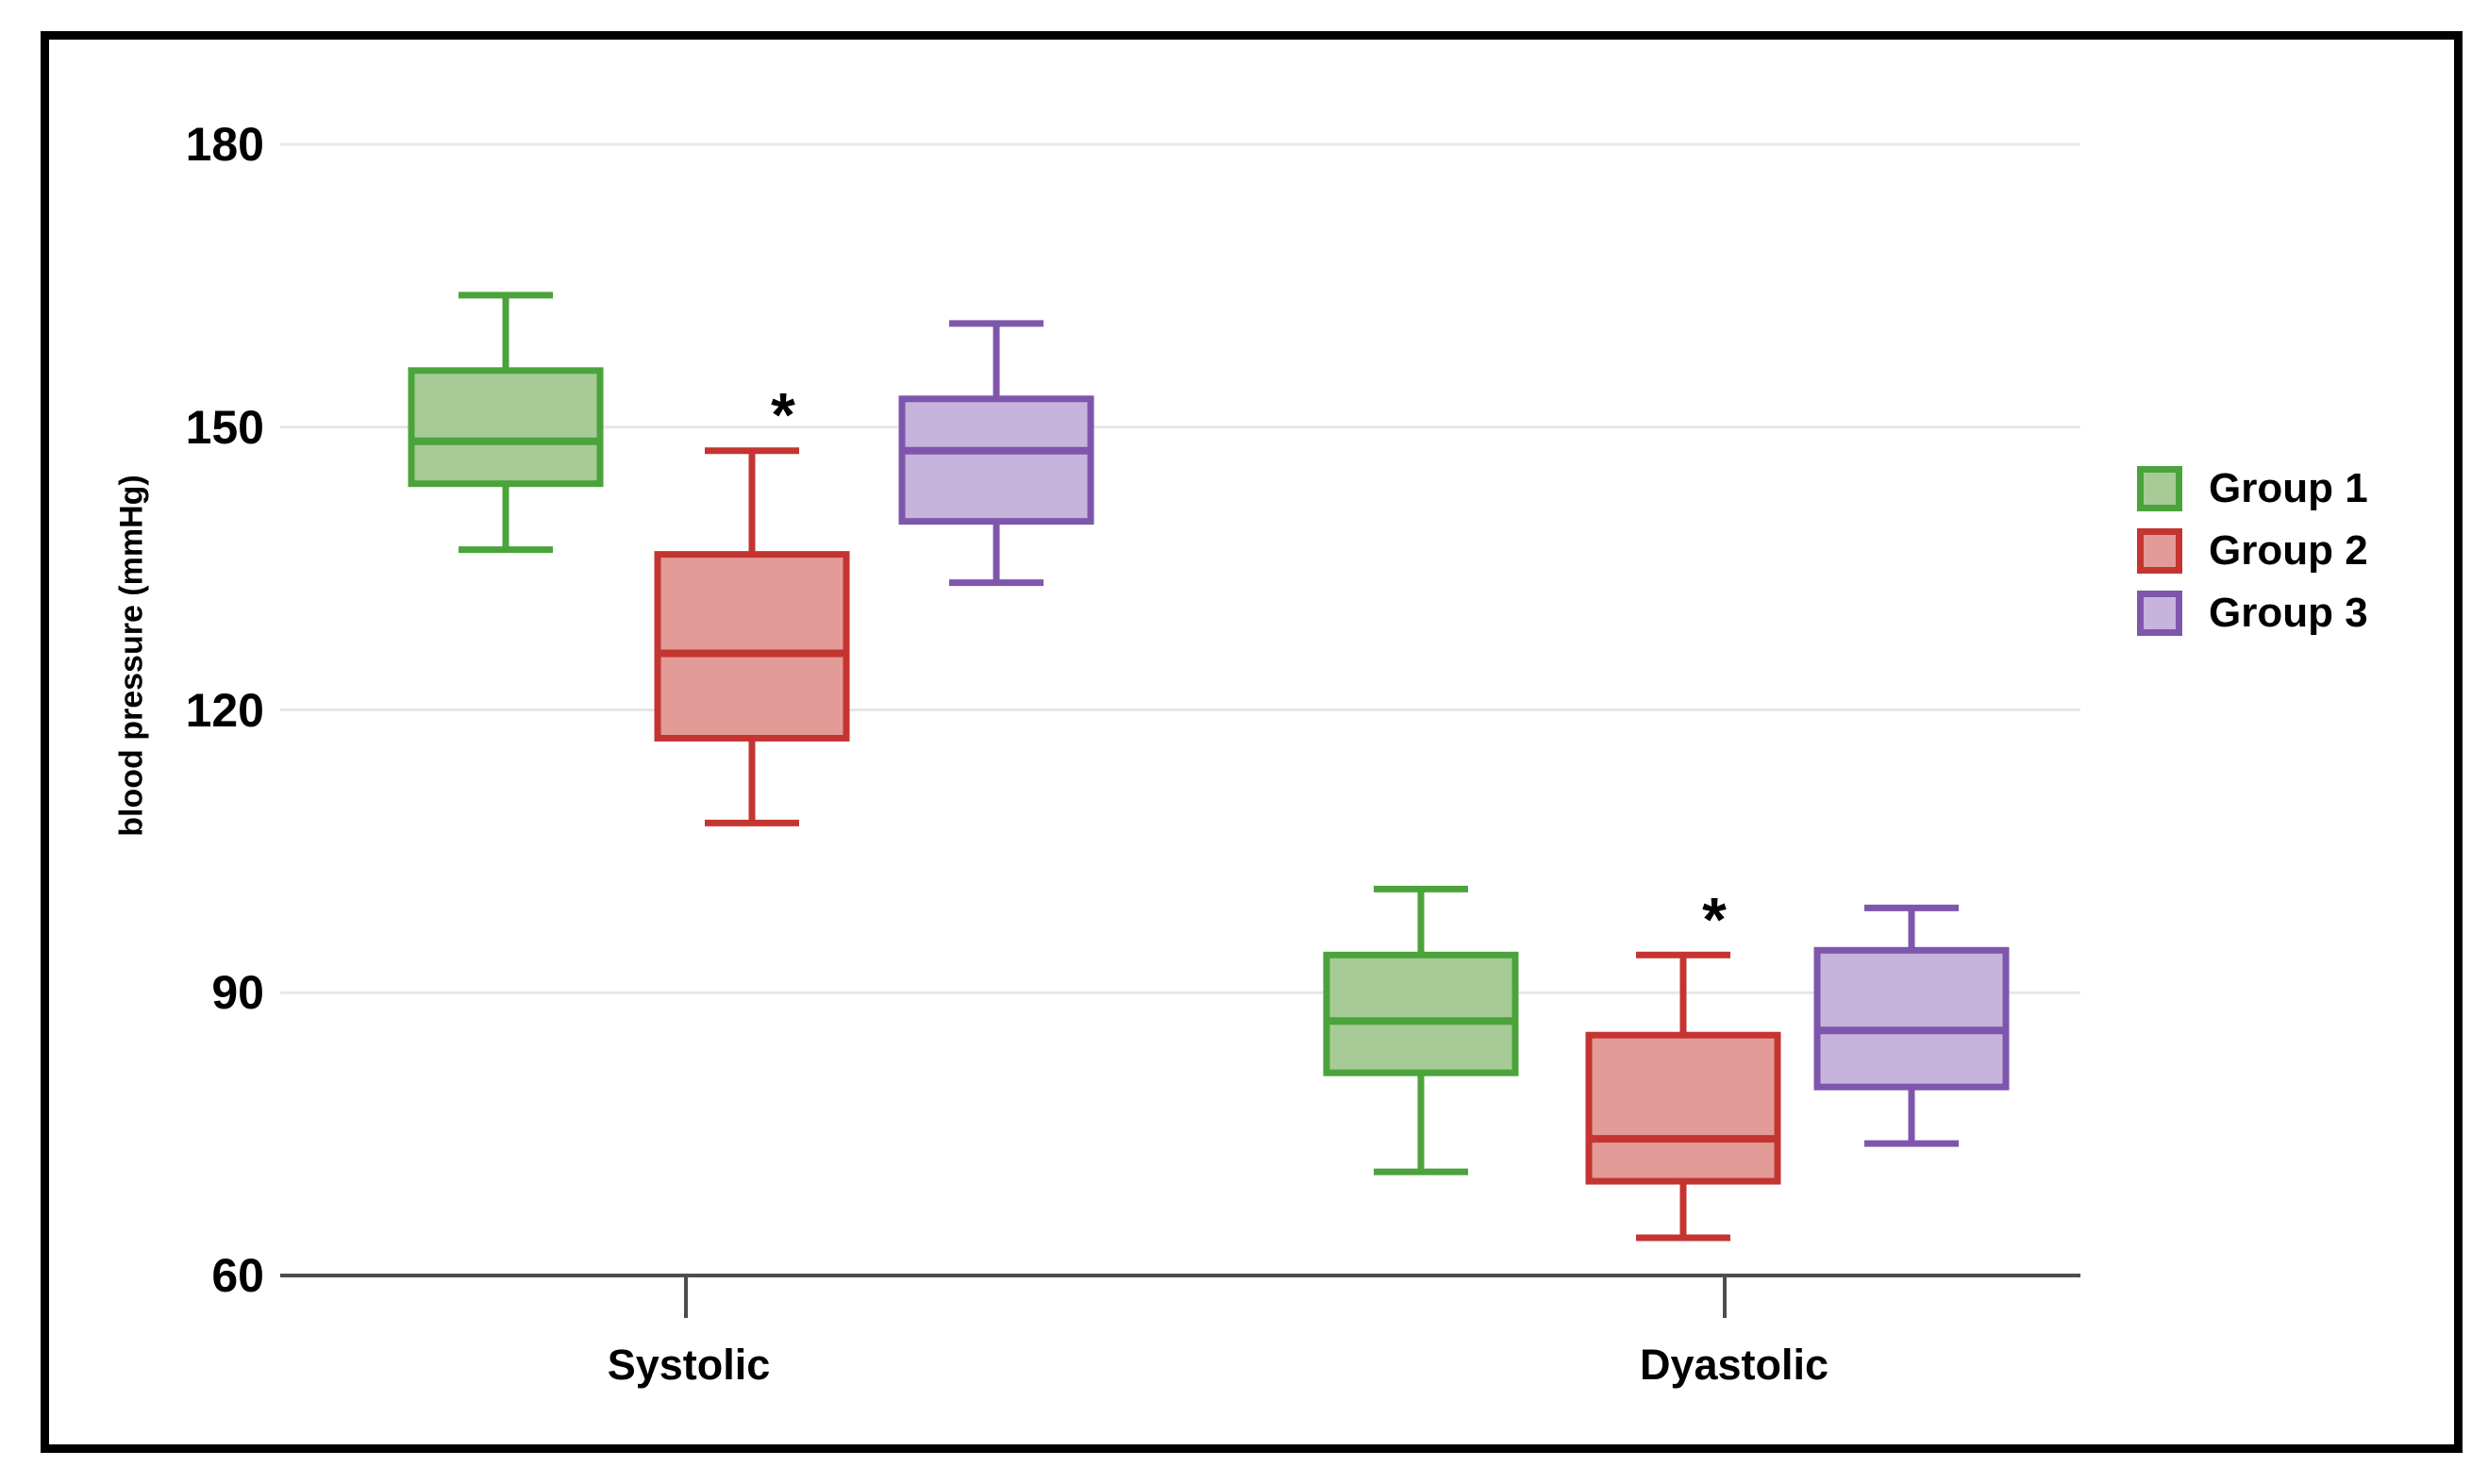 The width and height of the screenshot is (2488, 1484). What do you see at coordinates (2159, 551) in the screenshot?
I see `legend-swatch-group-2-icon` at bounding box center [2159, 551].